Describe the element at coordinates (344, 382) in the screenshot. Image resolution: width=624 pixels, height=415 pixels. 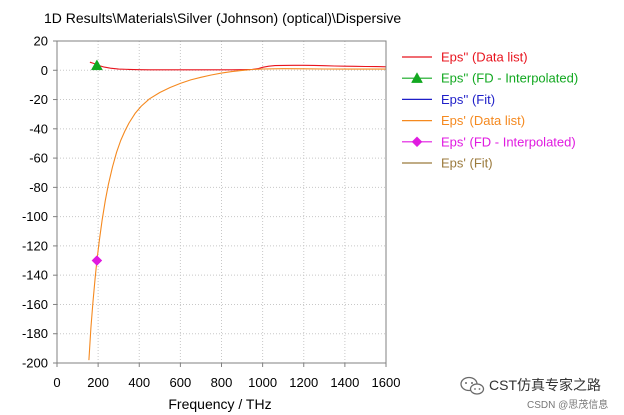
I see `x-tick-label: 1400` at that location.